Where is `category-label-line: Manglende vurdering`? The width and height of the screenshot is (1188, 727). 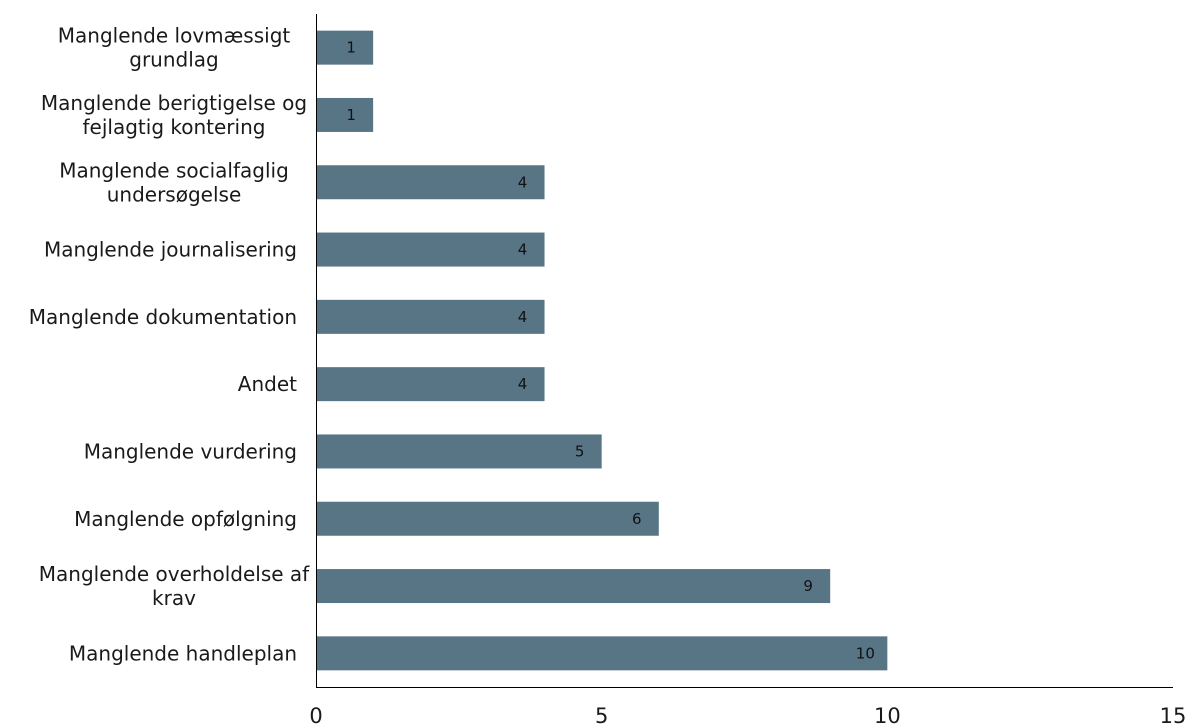
category-label-line: Manglende vurdering is located at coordinates (190, 451).